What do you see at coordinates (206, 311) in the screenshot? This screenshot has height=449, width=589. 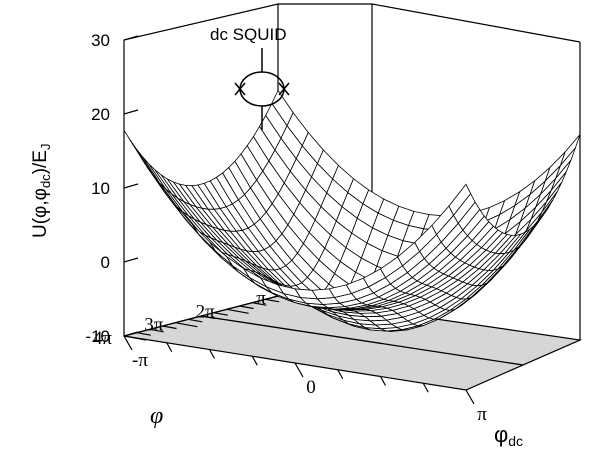 I see `phi-tick-label: 2π` at bounding box center [206, 311].